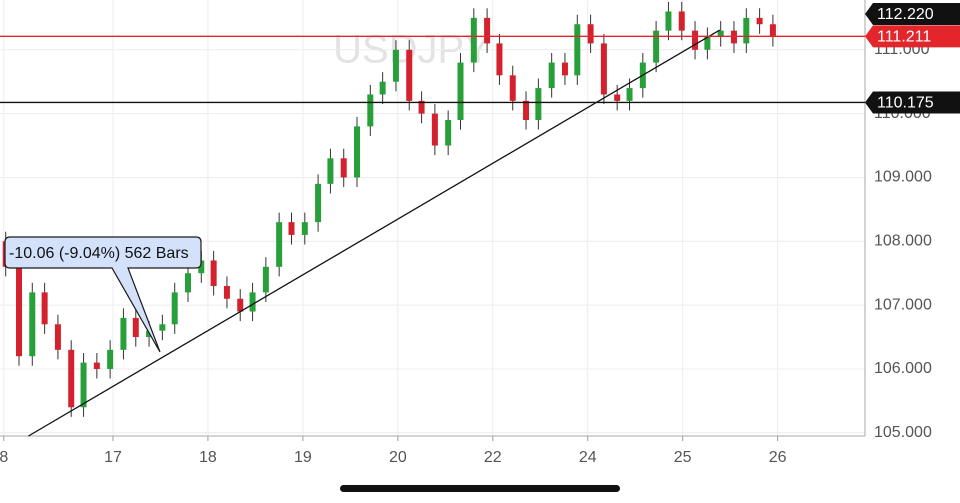 The image size is (960, 503). I want to click on x-tick-label: 18, so click(208, 457).